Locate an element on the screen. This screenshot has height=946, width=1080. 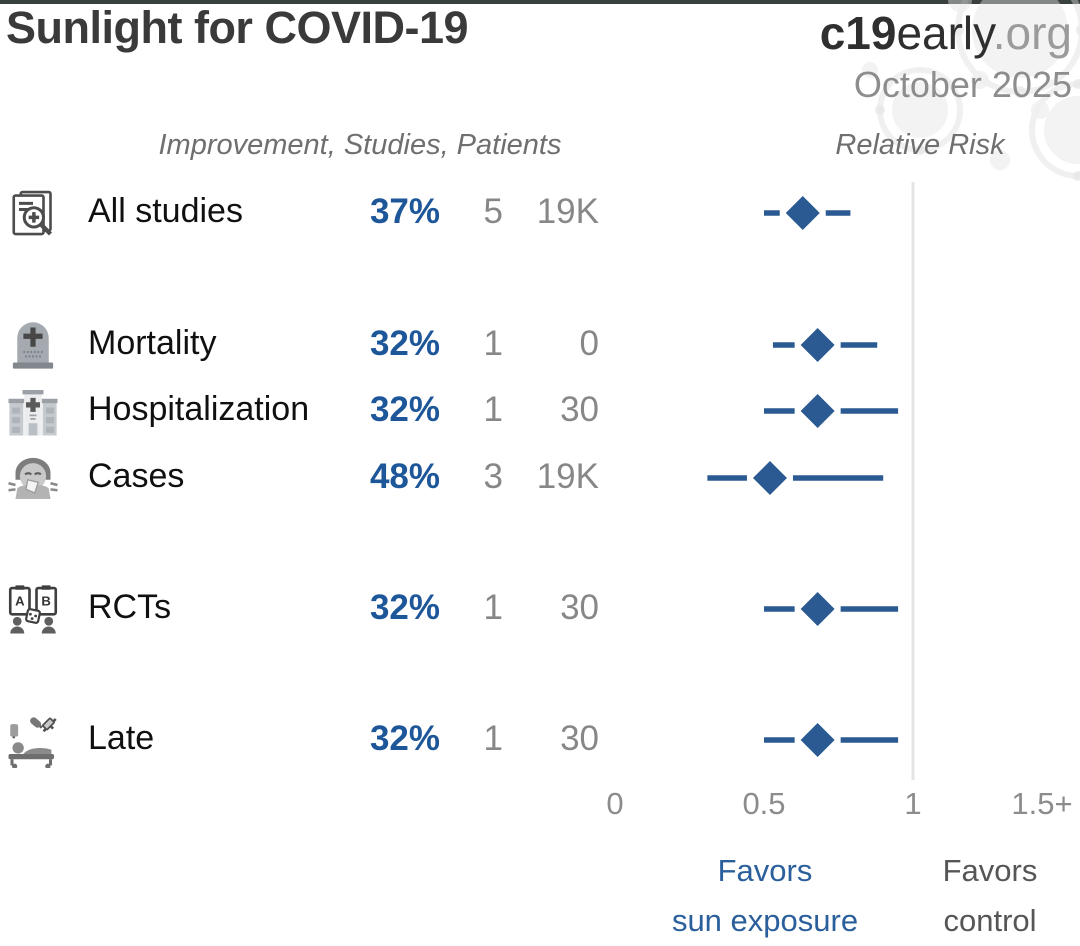
mortality-icon is located at coordinates (33, 345).